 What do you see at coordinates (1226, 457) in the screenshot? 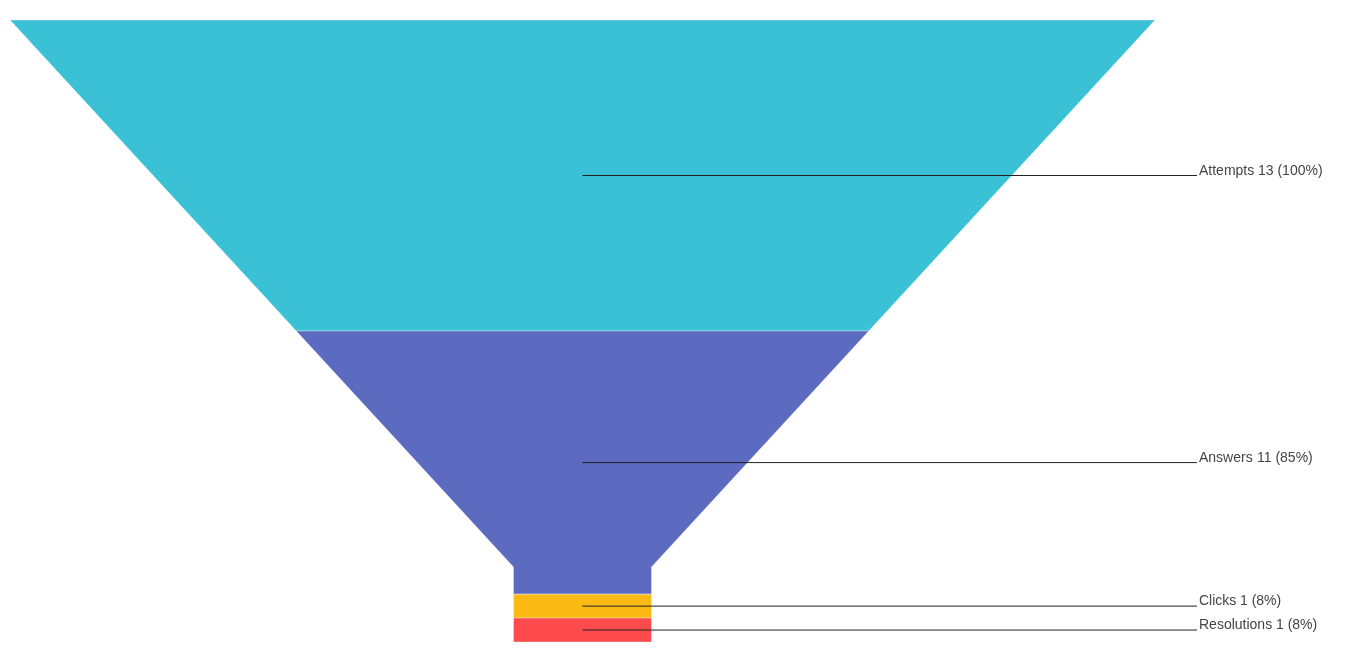
I see `category-label: Answers` at bounding box center [1226, 457].